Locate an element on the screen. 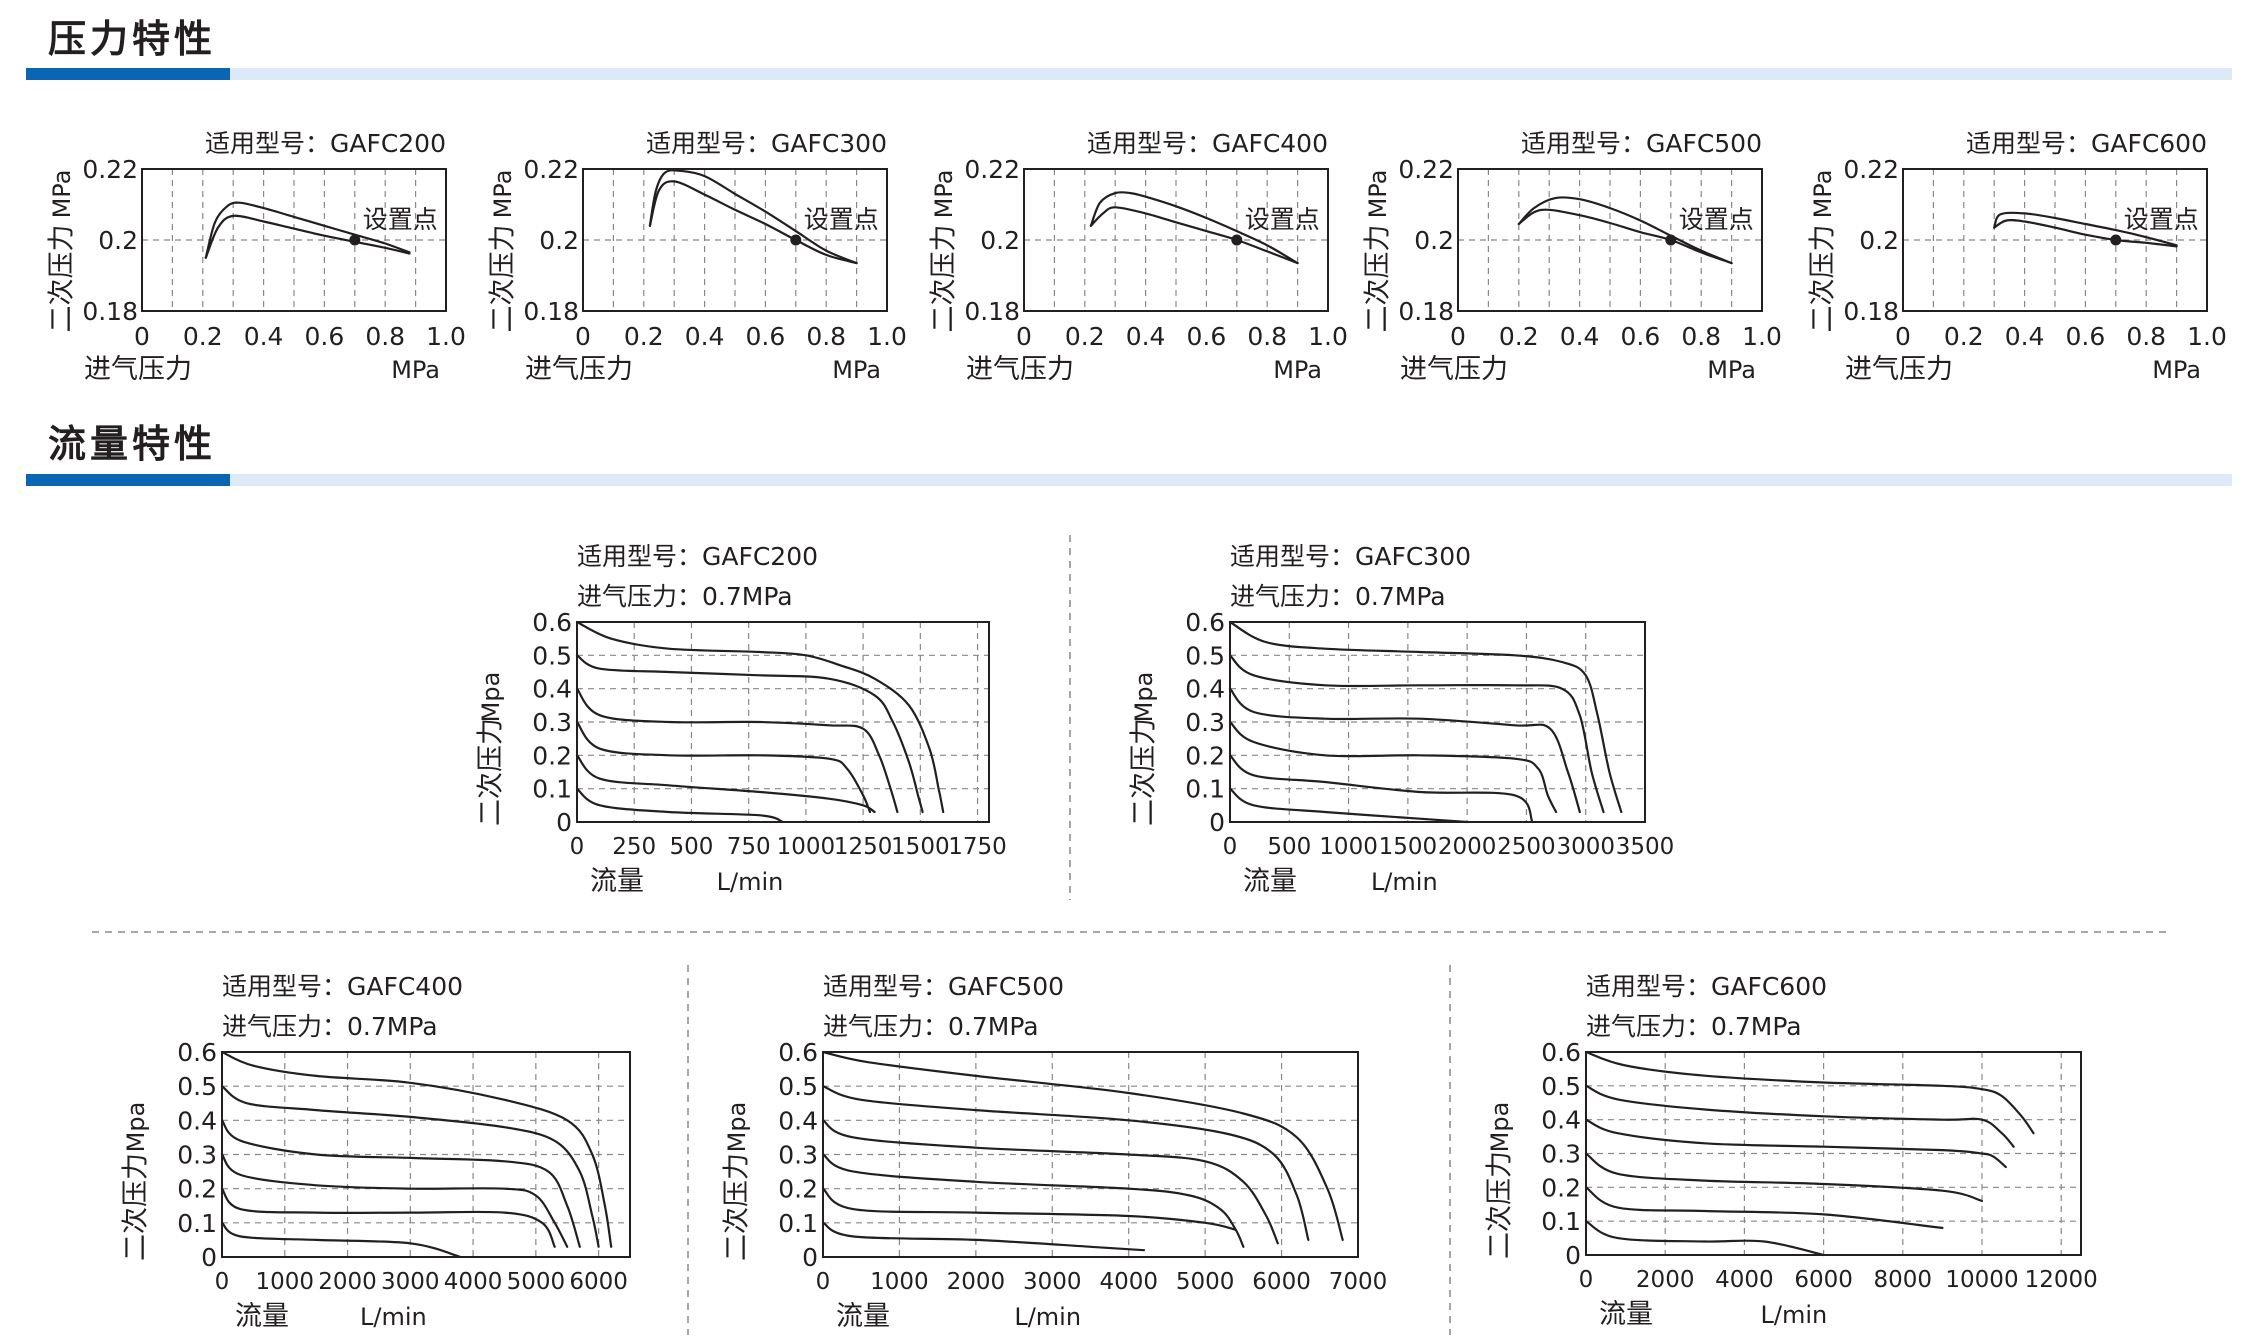  x-axis-unit: MPa is located at coordinates (2176, 370).